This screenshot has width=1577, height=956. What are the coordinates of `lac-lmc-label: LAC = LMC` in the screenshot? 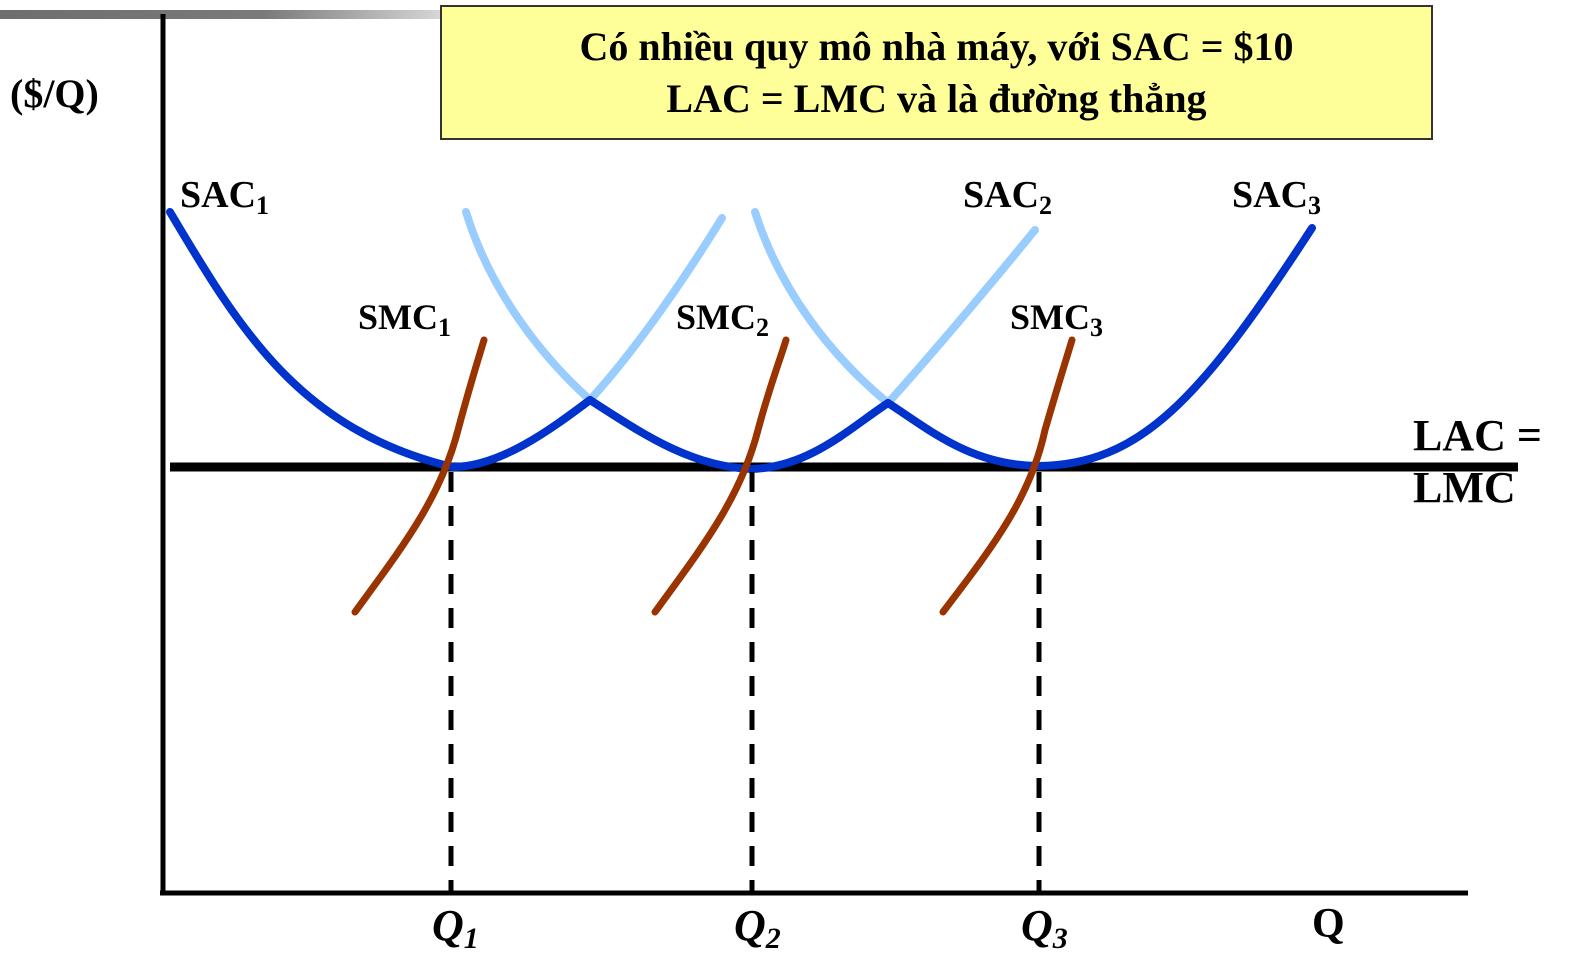 It's located at (1477, 461).